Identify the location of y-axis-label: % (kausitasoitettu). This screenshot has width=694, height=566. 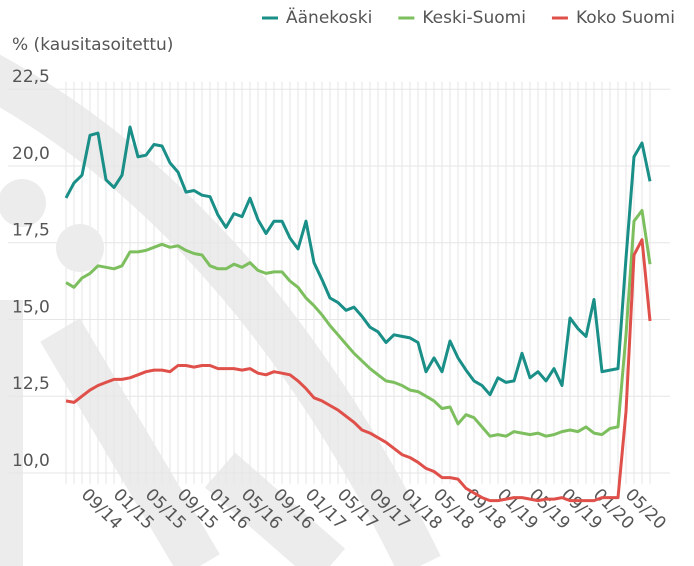
(92, 45).